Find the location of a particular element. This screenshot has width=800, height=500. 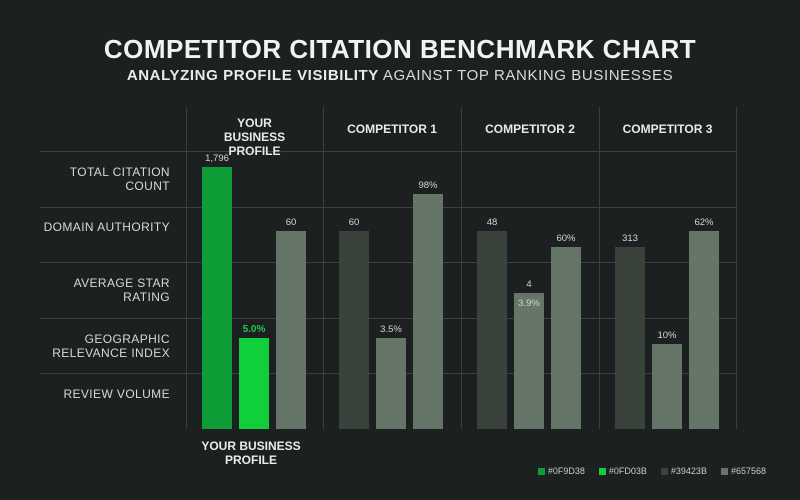

legend-item: #0FD03B is located at coordinates (622, 471).